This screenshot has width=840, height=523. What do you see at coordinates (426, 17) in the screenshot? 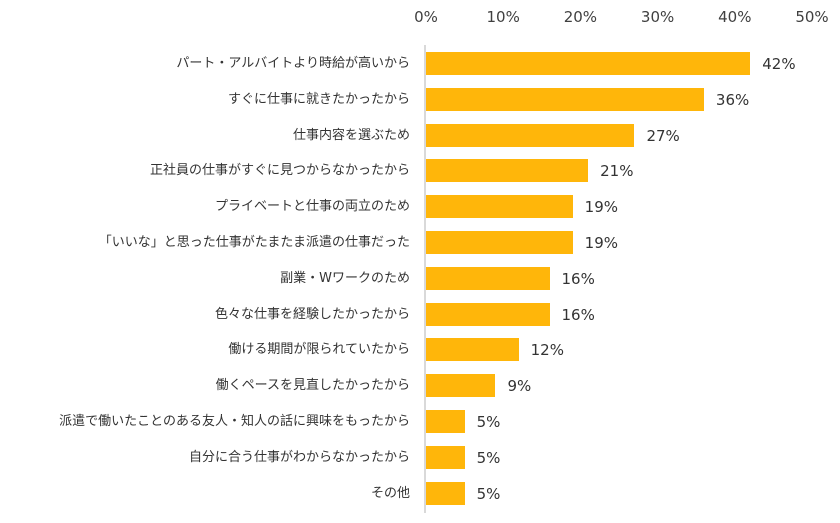
I see `x-tick-label: 0%` at bounding box center [426, 17].